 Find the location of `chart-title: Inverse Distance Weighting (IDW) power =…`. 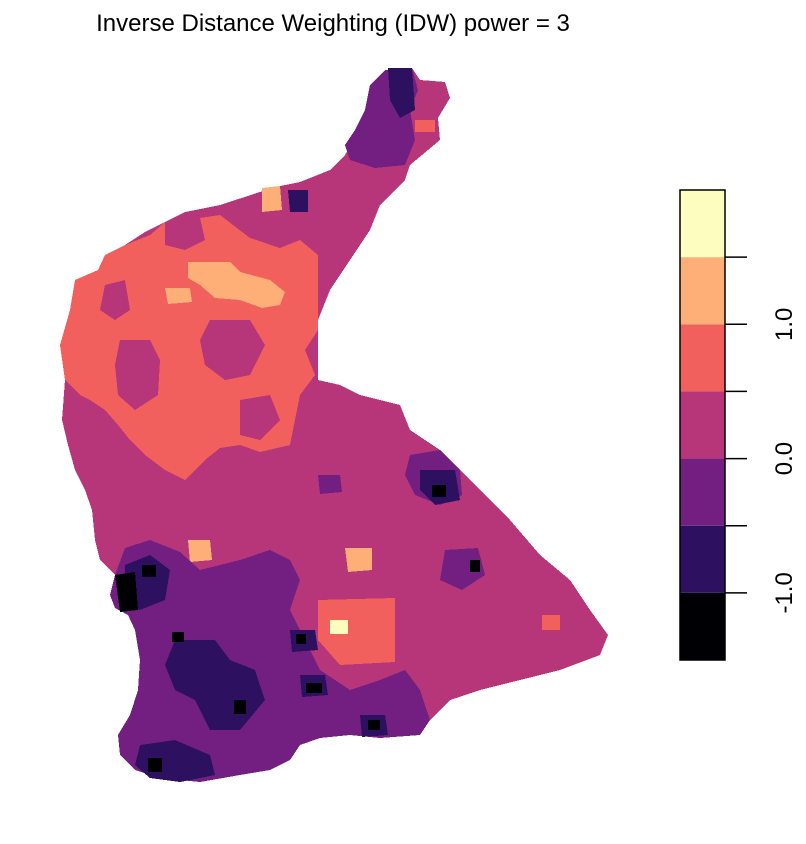

chart-title: Inverse Distance Weighting (IDW) power =… is located at coordinates (333, 23).